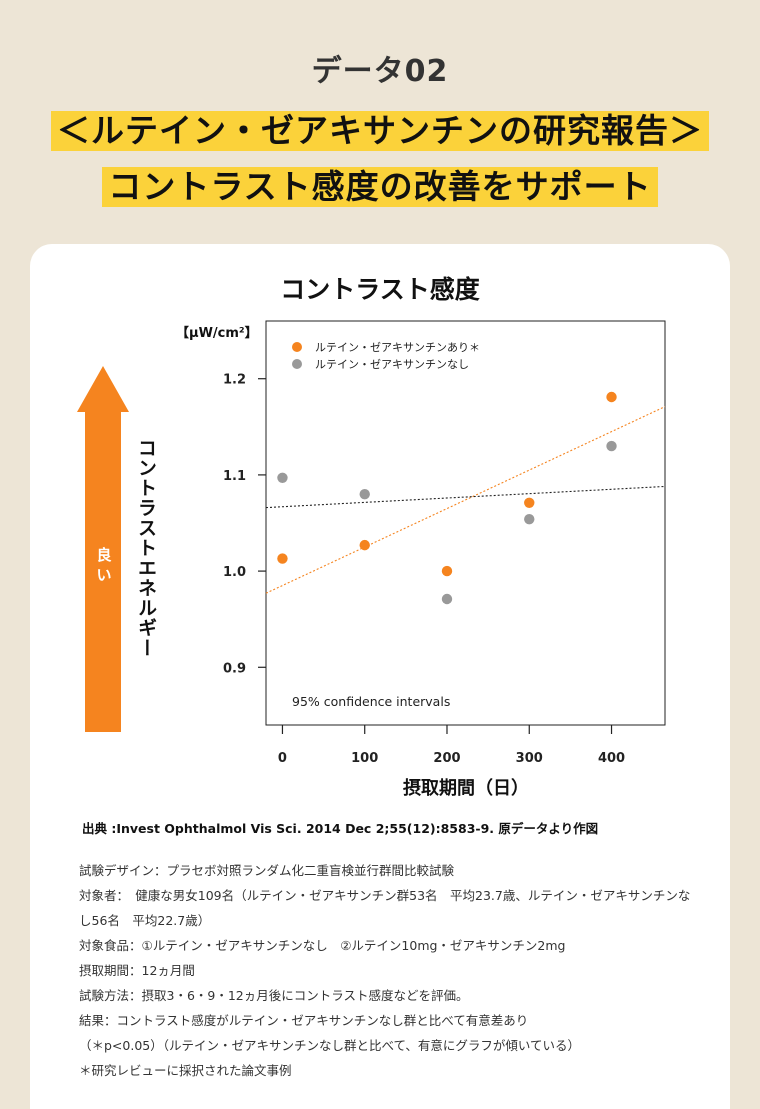 This screenshot has width=760, height=1109. Describe the element at coordinates (611, 758) in the screenshot. I see `x-tick-label: 400` at that location.